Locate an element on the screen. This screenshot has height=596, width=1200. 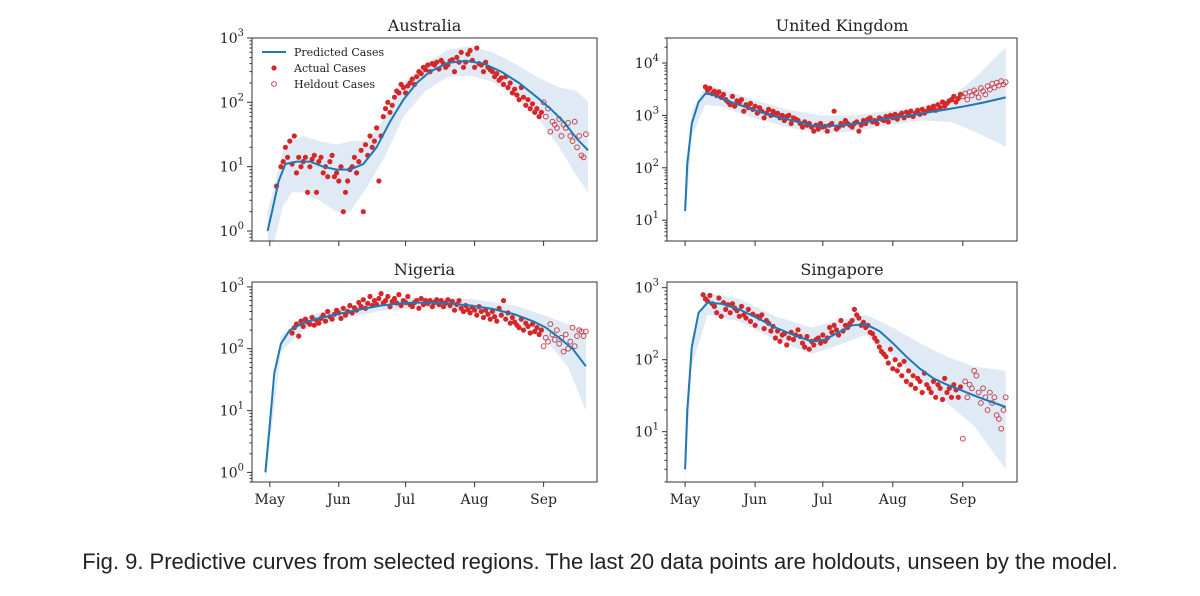
panel-title: United Kingdom is located at coordinates (842, 25).